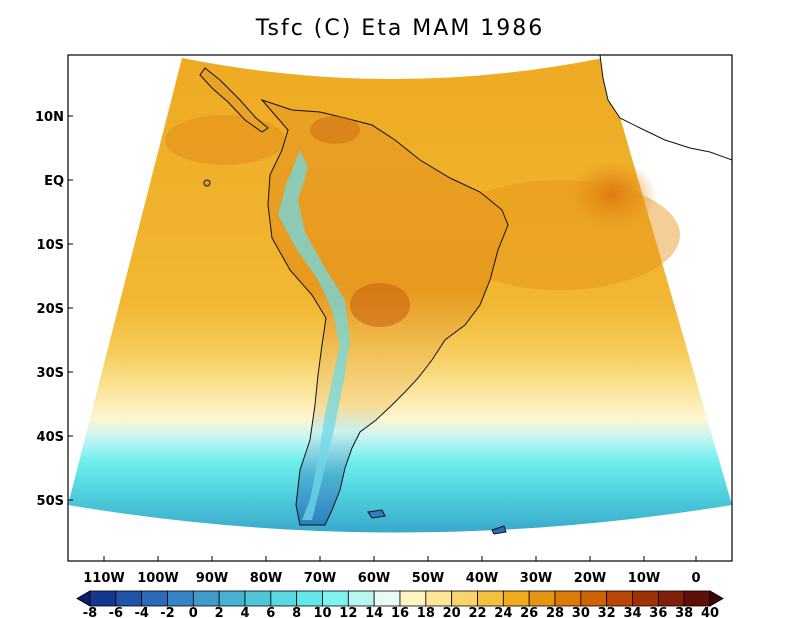  I want to click on colorbar-label: 0, so click(193, 612).